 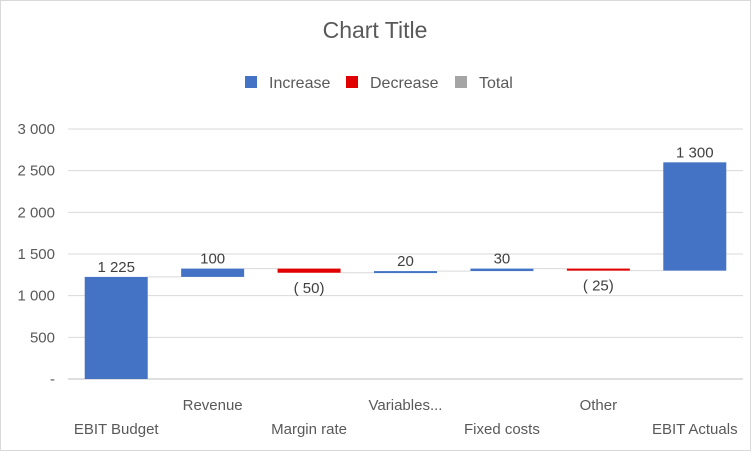 What do you see at coordinates (598, 286) in the screenshot?
I see `data-label: ( 25)` at bounding box center [598, 286].